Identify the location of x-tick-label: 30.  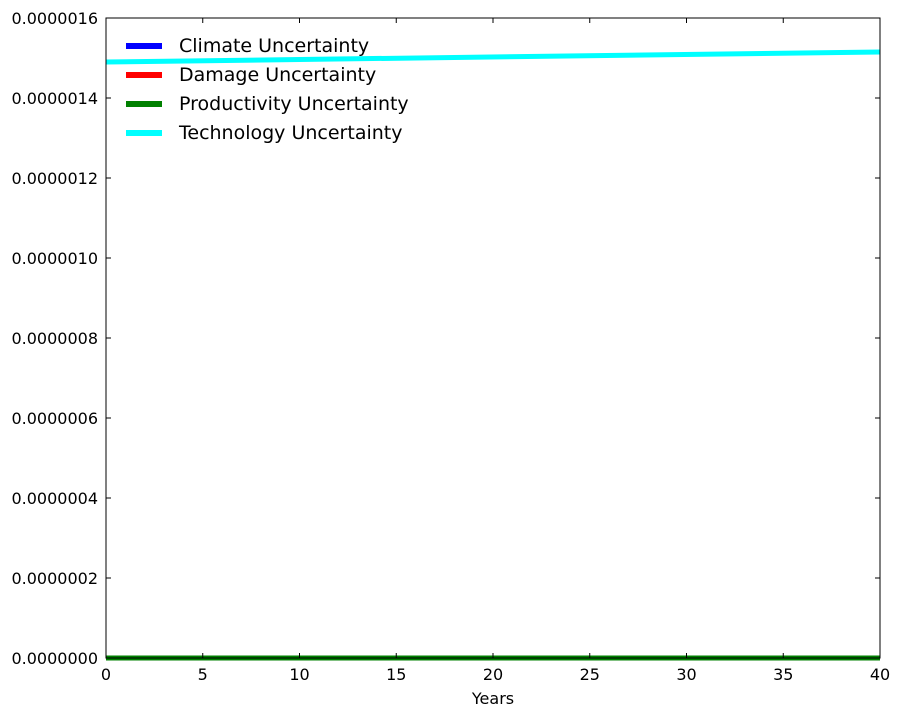
(686, 674).